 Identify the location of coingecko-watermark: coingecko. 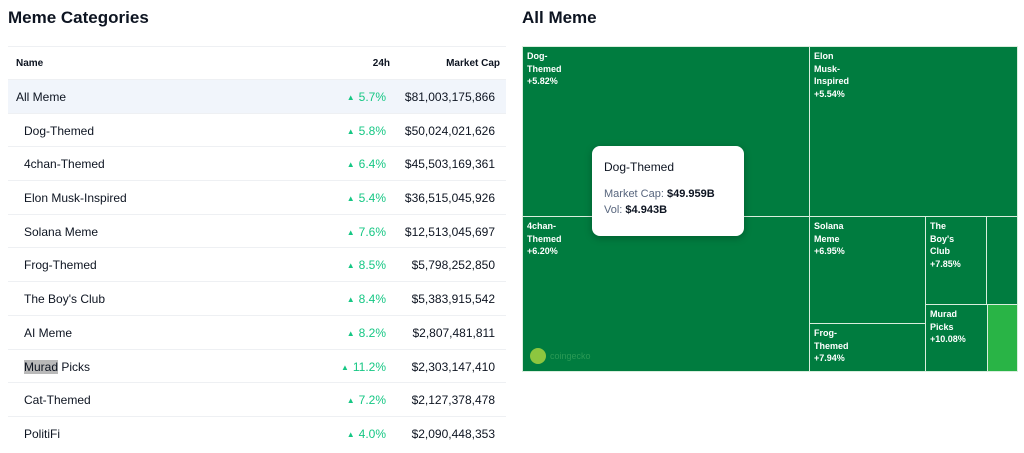
(560, 356).